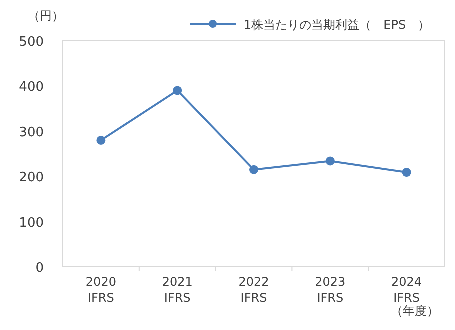  What do you see at coordinates (40, 268) in the screenshot?
I see `y-tick-label: 0` at bounding box center [40, 268].